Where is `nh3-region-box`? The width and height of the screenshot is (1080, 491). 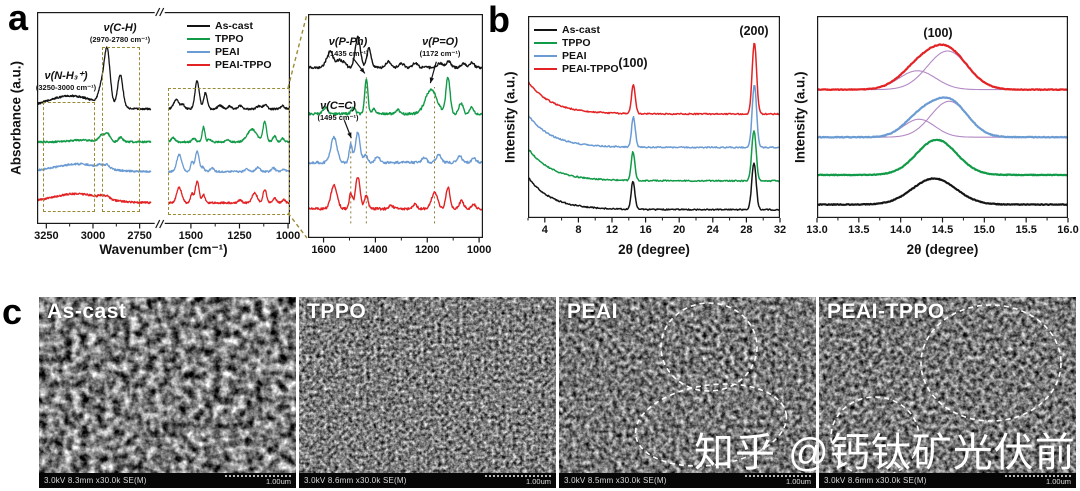 nh3-region-box is located at coordinates (69, 157).